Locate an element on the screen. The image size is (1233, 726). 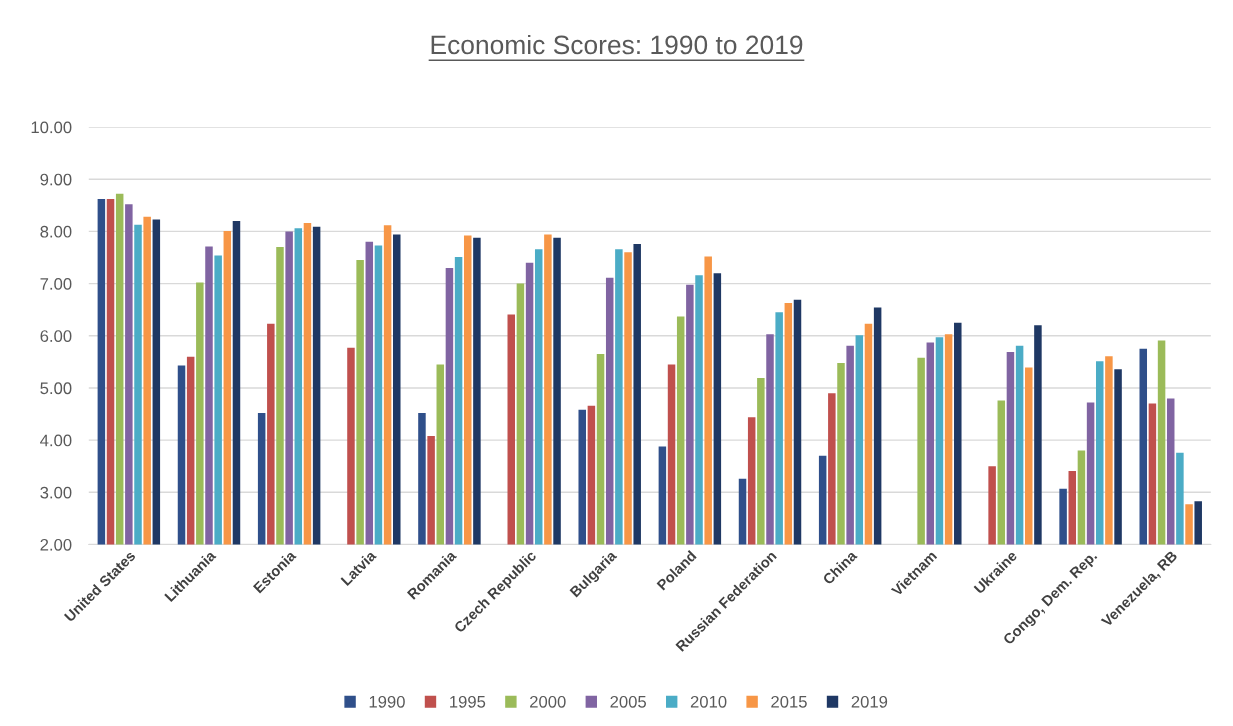
legend-label: 2000 is located at coordinates (548, 701).